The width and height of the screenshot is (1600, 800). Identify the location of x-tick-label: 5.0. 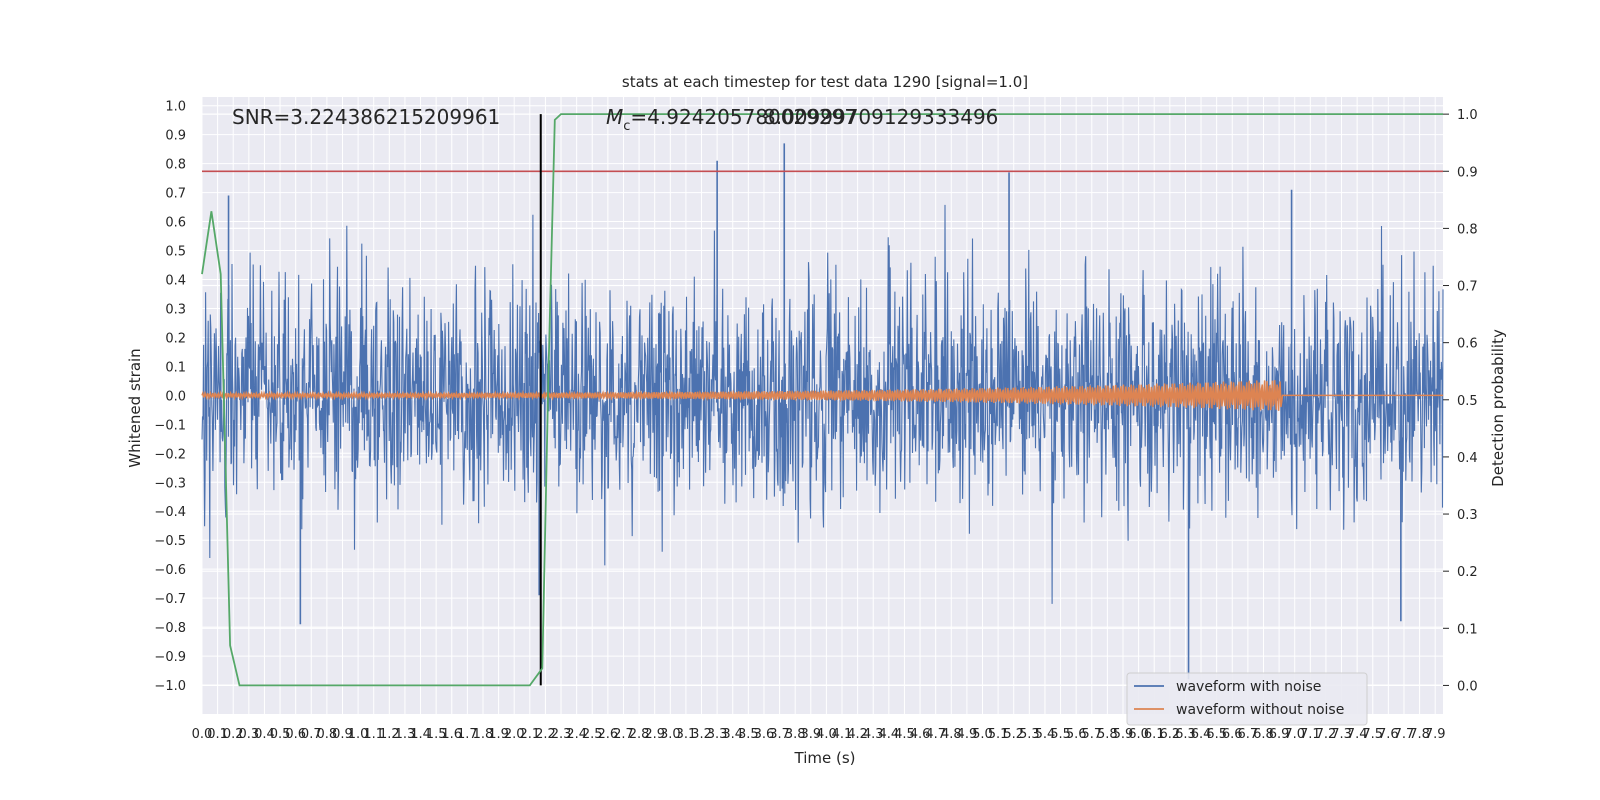
(982, 734).